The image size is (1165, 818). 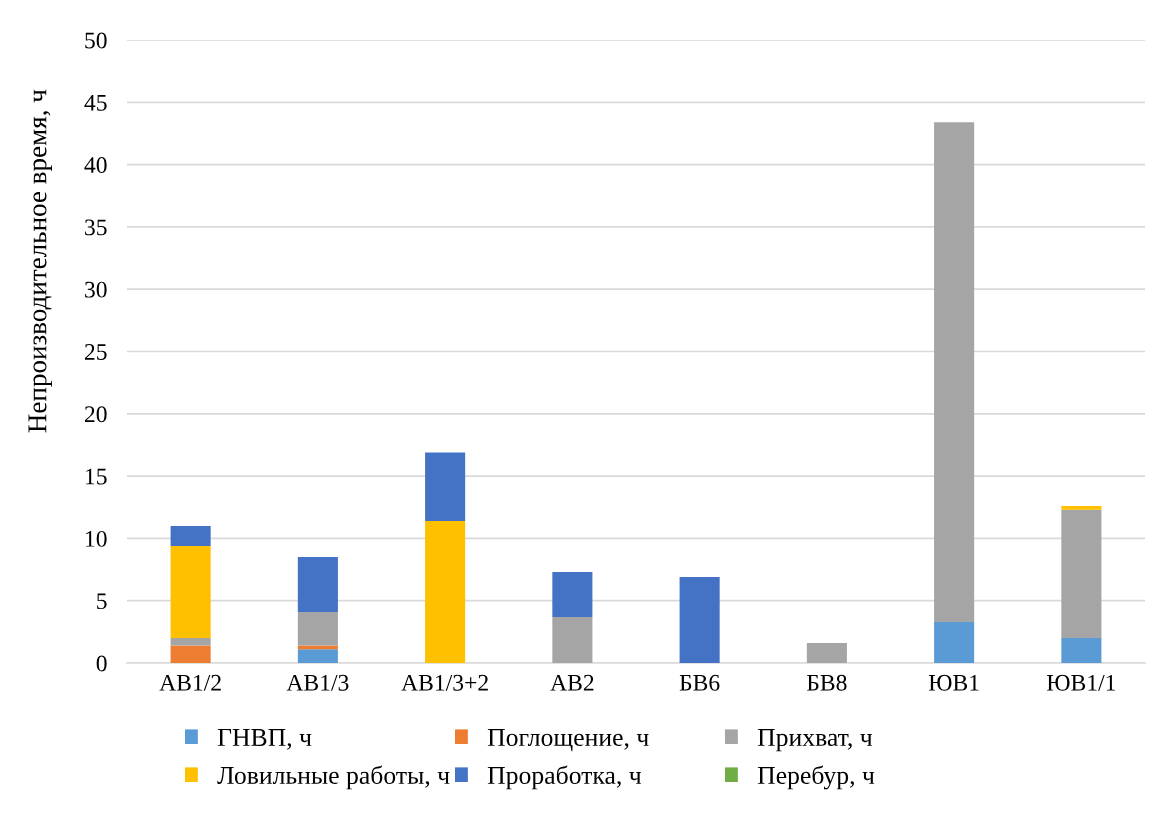 I want to click on y-tick-label: 40, so click(x=95, y=165).